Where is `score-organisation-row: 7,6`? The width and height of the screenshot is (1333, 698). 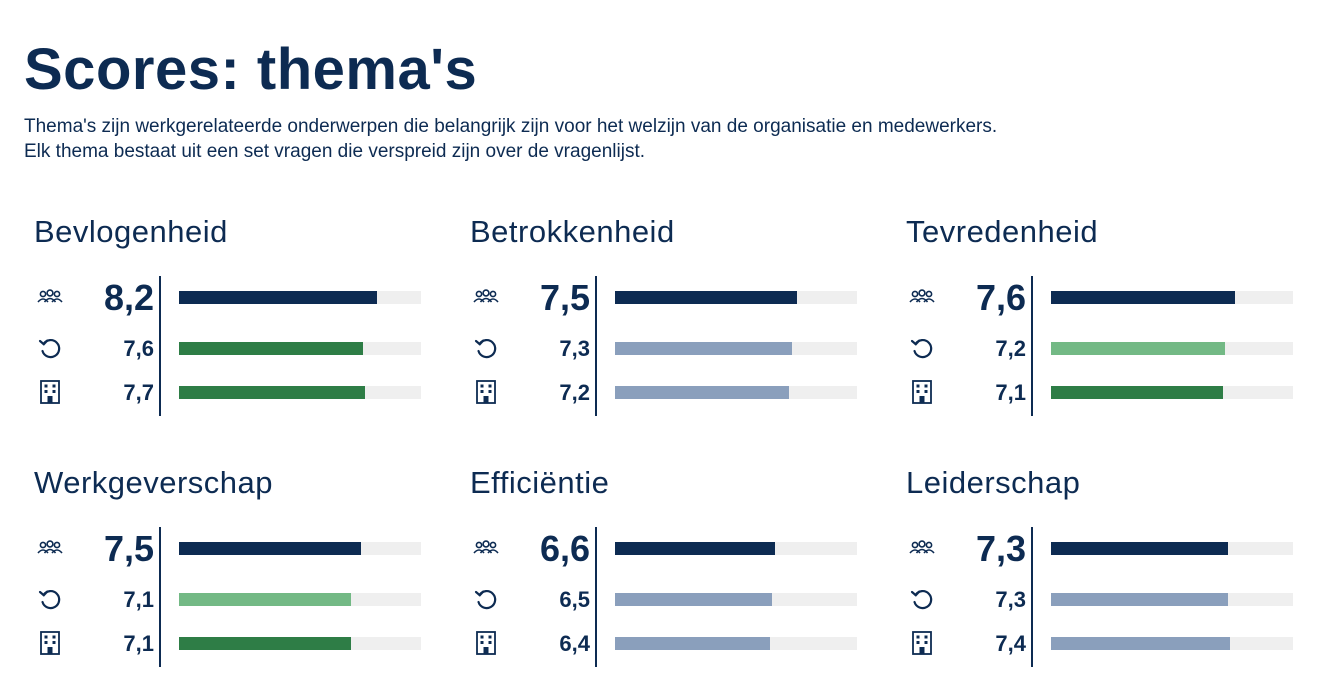
score-organisation-row: 7,6 is located at coordinates (1096, 298).